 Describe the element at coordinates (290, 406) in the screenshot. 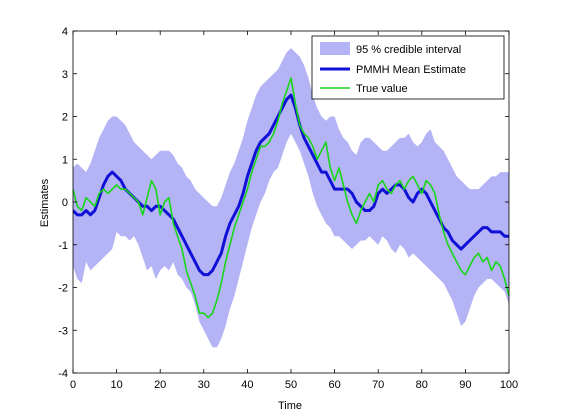

I see `x-axis-label: Time` at that location.